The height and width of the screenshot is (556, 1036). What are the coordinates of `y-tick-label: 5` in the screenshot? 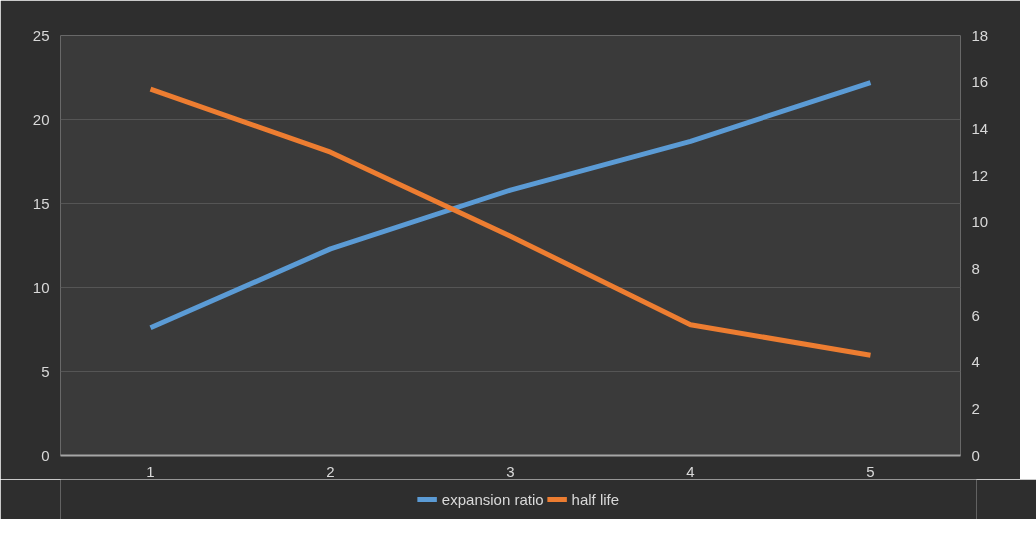 It's located at (45, 371).